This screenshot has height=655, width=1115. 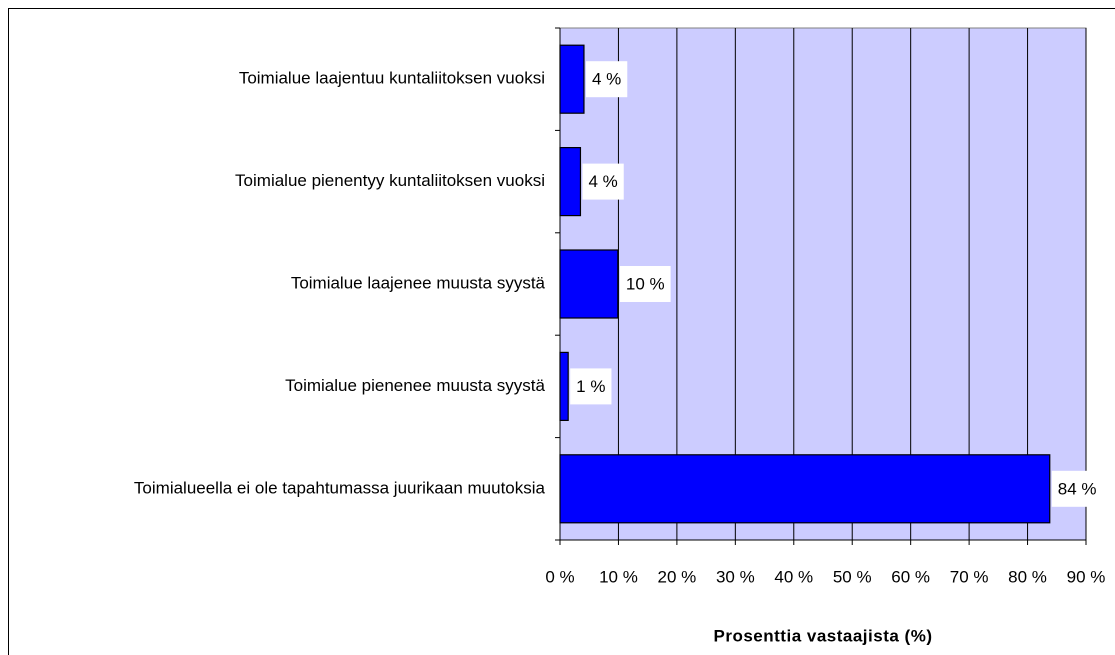 I want to click on x-tick-label: 60 %, so click(x=910, y=576).